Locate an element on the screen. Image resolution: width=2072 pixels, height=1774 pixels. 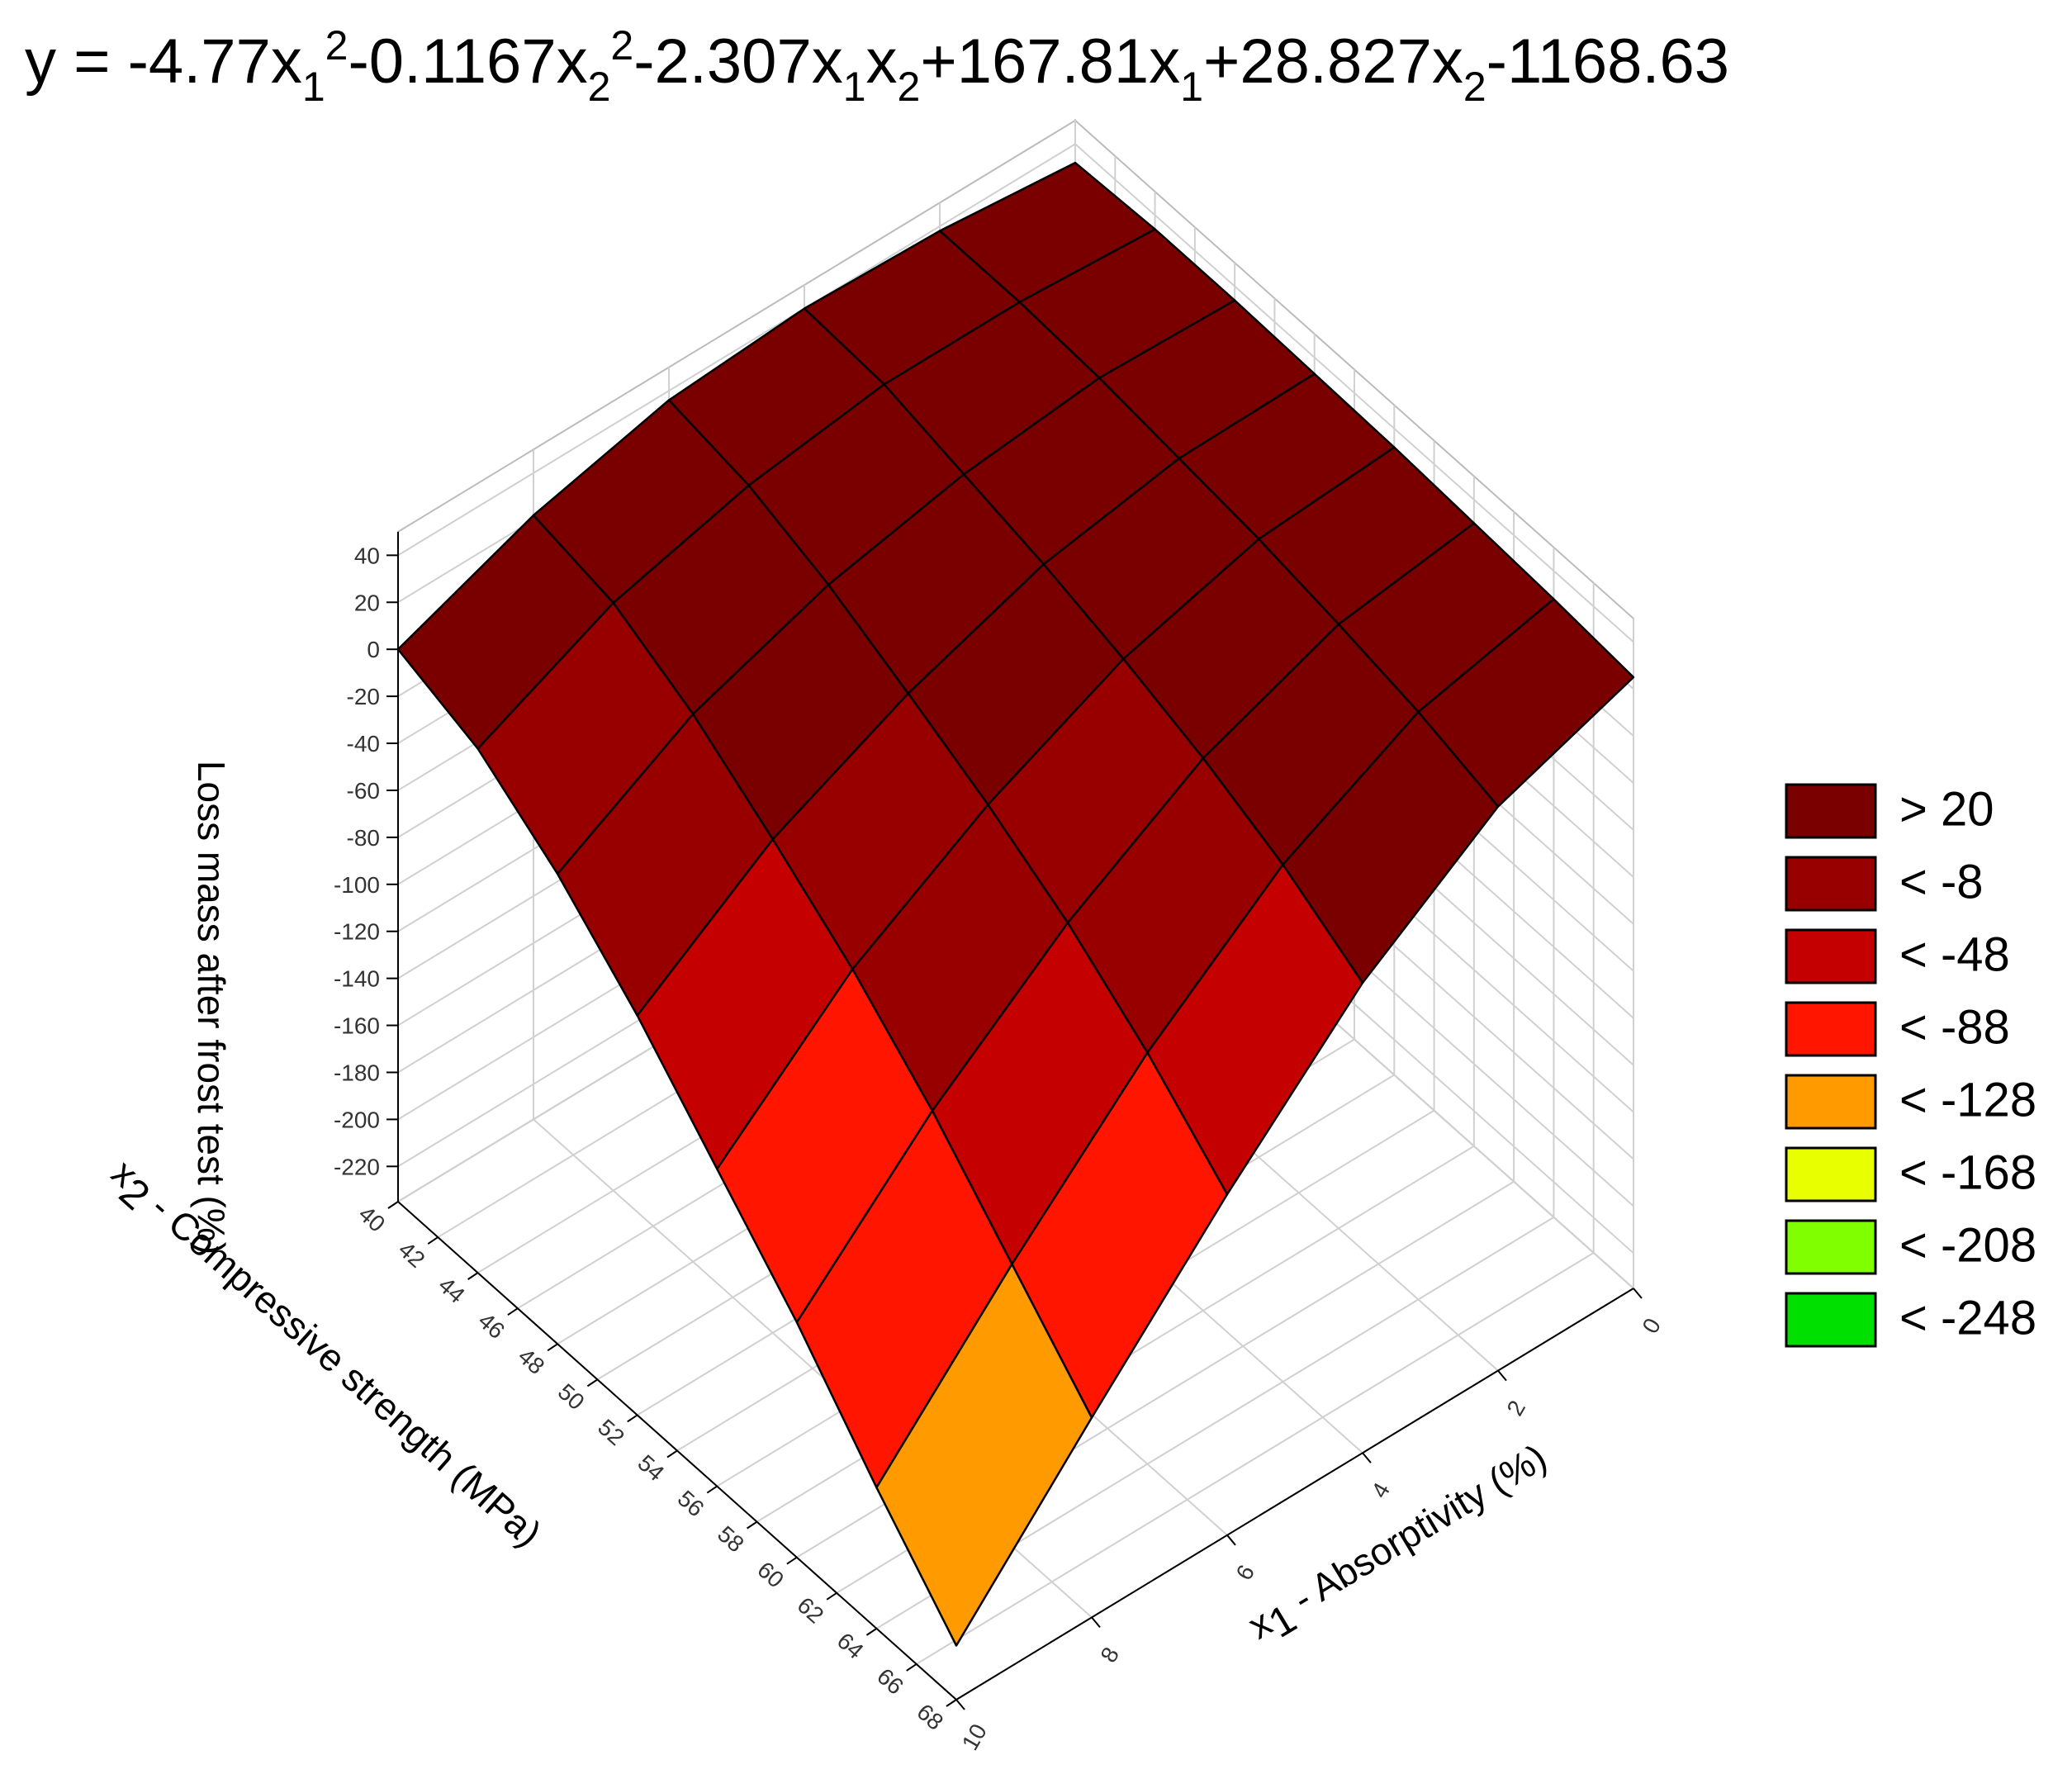
x2-tick-label: 48 is located at coordinates (531, 1361).